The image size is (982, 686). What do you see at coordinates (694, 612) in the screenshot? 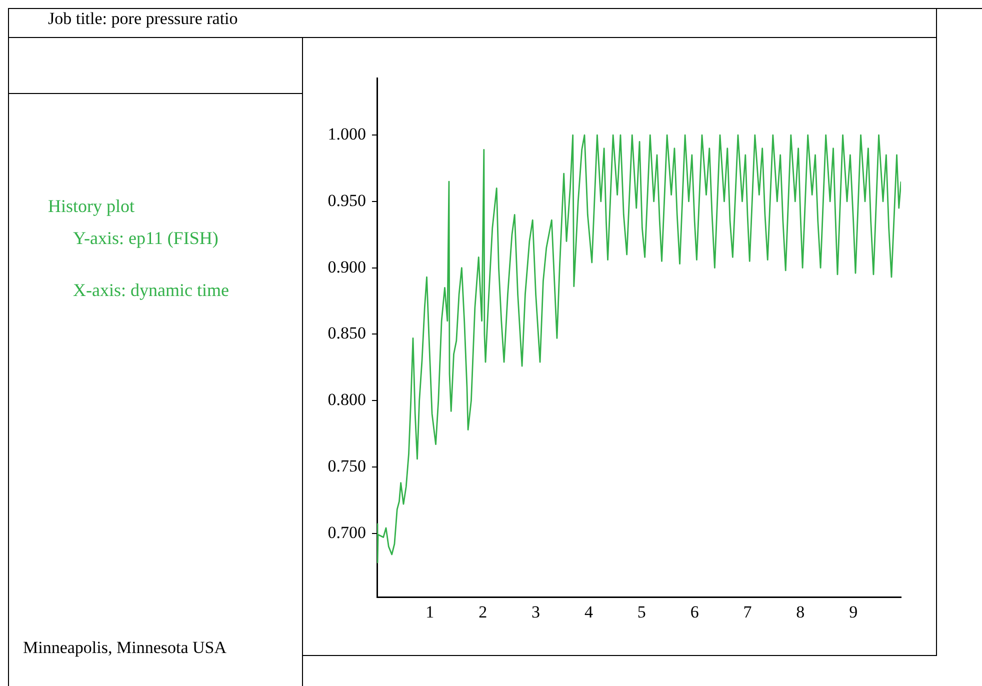
I see `x-tick-label: 6` at bounding box center [694, 612].